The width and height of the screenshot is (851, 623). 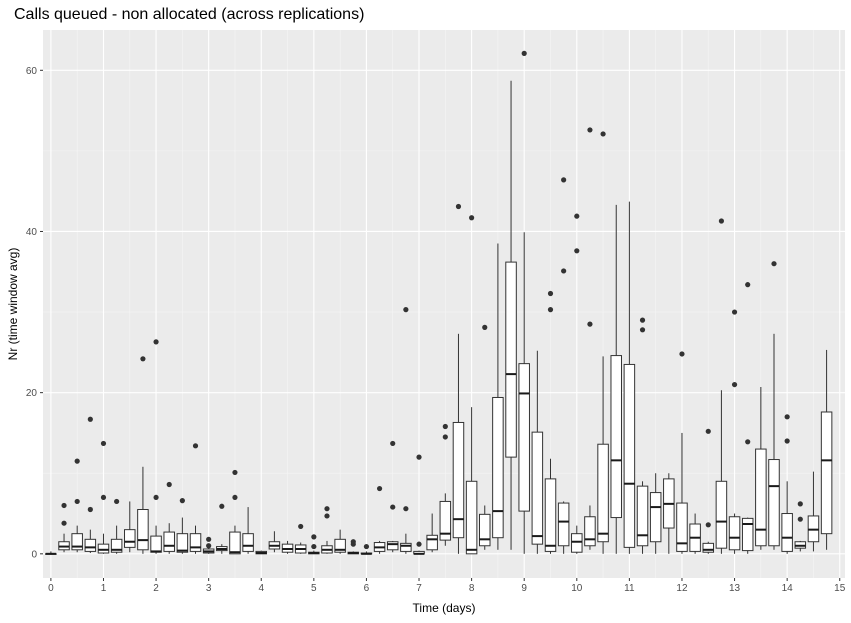 I want to click on x-tick-label: 12, so click(x=682, y=588).